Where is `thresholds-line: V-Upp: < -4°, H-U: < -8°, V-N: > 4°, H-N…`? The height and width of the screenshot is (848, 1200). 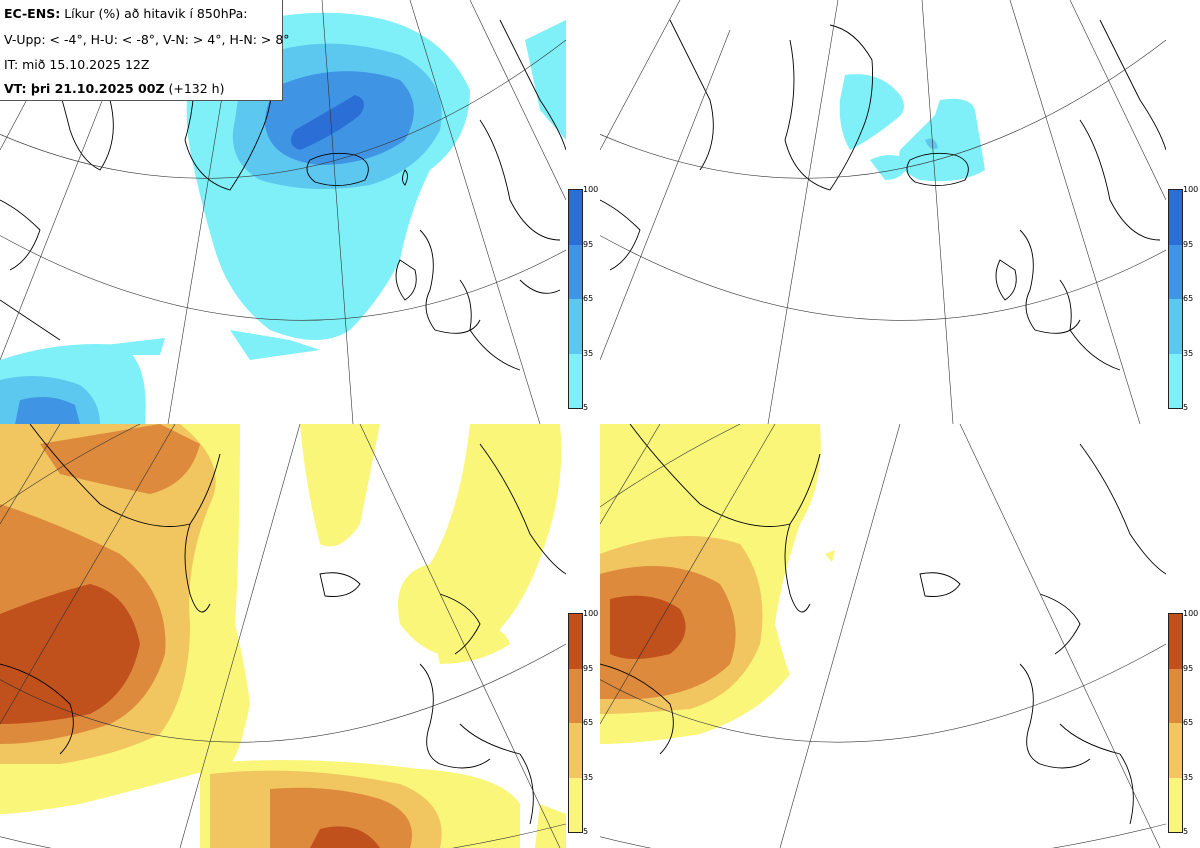
thresholds-line: V-Upp: < -4°, H-U: < -8°, V-N: > 4°, H-N… is located at coordinates (147, 39).